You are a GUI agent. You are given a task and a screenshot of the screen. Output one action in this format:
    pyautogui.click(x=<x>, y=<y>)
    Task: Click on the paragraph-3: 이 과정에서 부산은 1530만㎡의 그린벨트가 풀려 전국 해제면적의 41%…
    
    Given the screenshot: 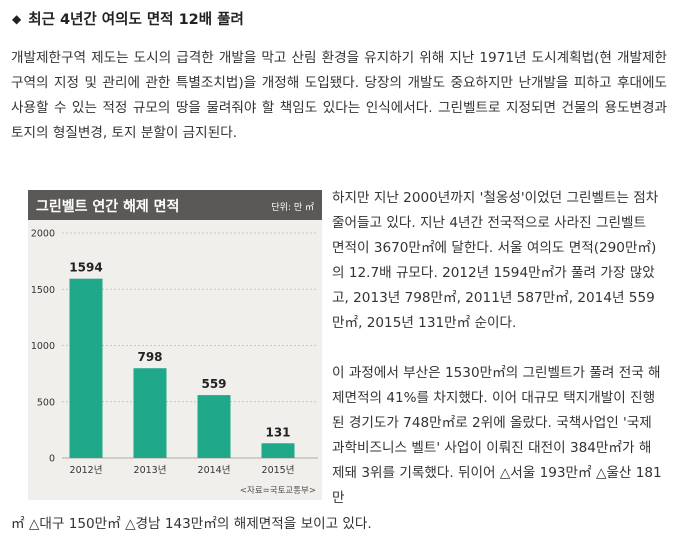 What is the action you would take?
    pyautogui.click(x=497, y=435)
    